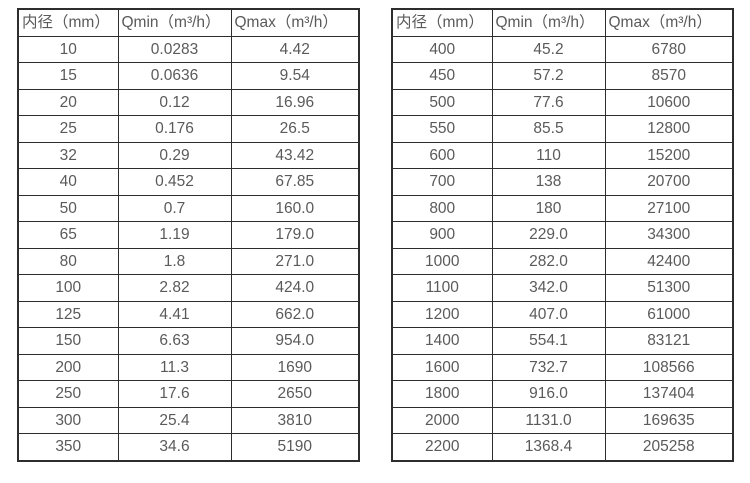  What do you see at coordinates (188, 129) in the screenshot?
I see `table-row: 25 0.176 26.5` at bounding box center [188, 129].